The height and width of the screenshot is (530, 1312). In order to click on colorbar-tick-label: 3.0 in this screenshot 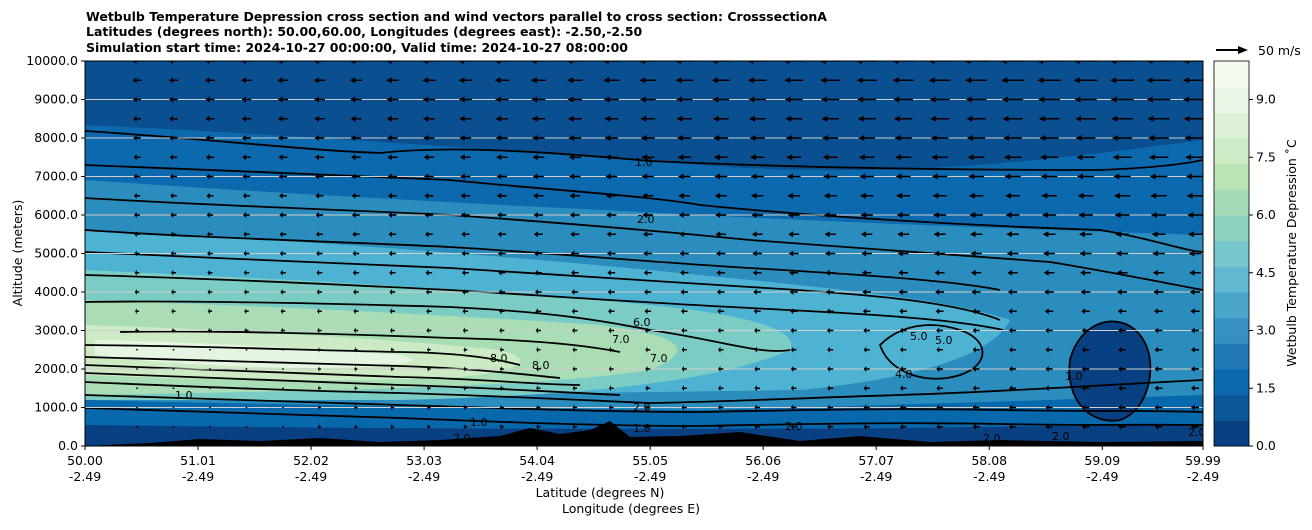, I will do `click(1266, 330)`.